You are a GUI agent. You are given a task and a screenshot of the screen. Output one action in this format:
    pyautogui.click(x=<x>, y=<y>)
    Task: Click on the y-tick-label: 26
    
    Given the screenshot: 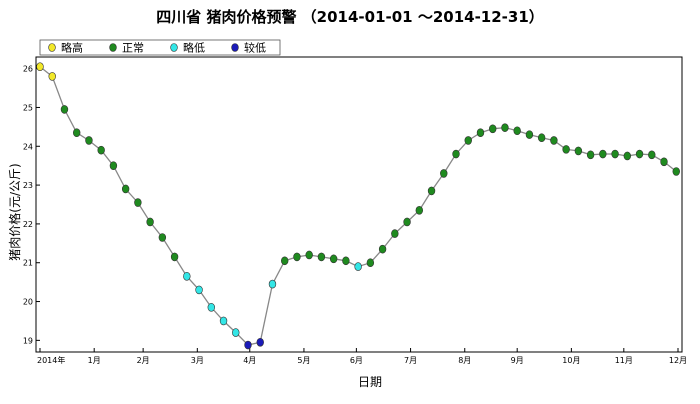 What is the action you would take?
    pyautogui.click(x=28, y=69)
    